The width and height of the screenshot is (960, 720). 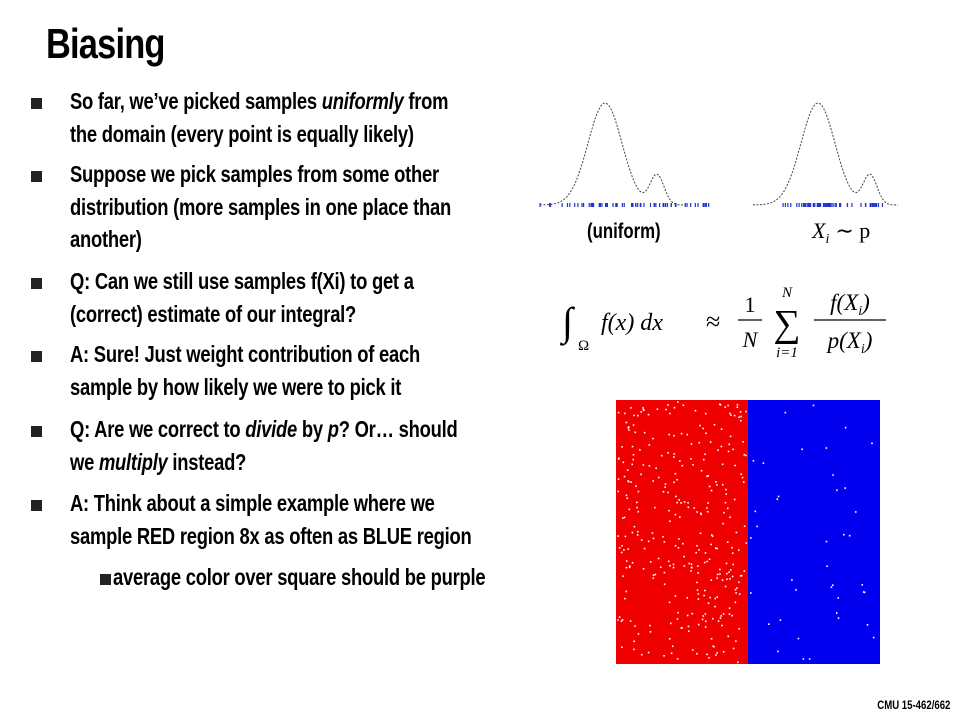 What do you see at coordinates (426, 101) in the screenshot?
I see `text-run: from` at bounding box center [426, 101].